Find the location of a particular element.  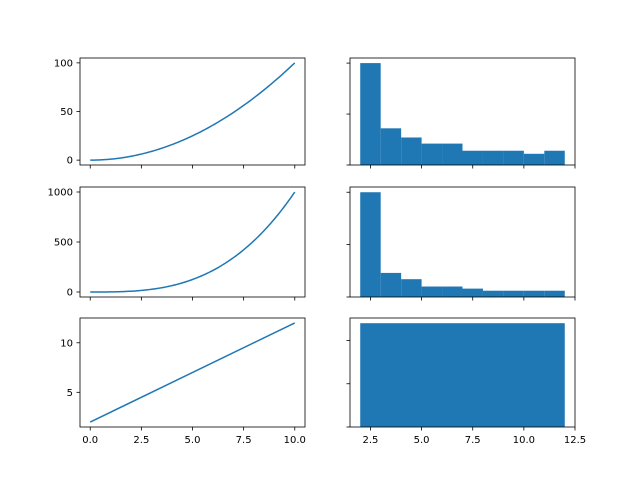

panel-row-1-right is located at coordinates (461, 113).